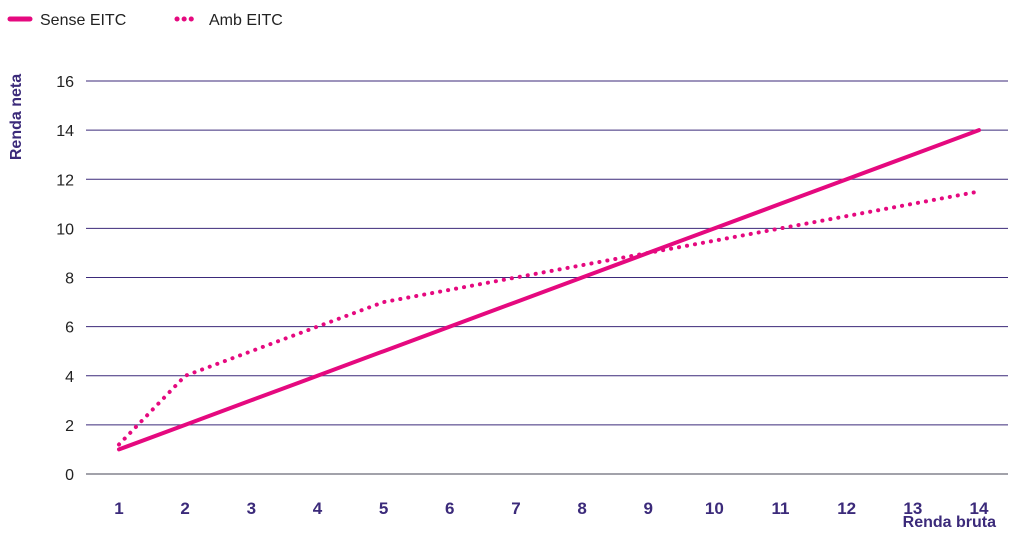 This screenshot has width=1011, height=551. What do you see at coordinates (65, 229) in the screenshot?
I see `y-tick-label: 10` at bounding box center [65, 229].